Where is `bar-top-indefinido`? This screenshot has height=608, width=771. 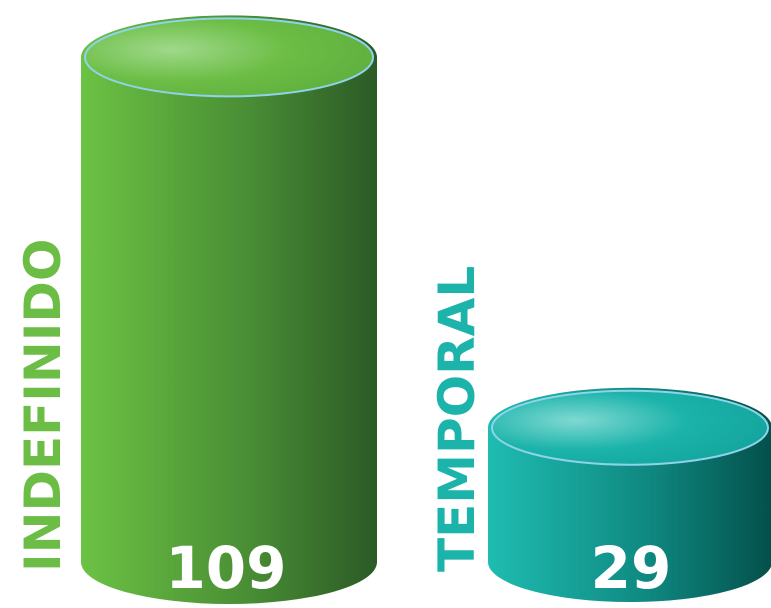
bar-top-indefinido is located at coordinates (229, 57).